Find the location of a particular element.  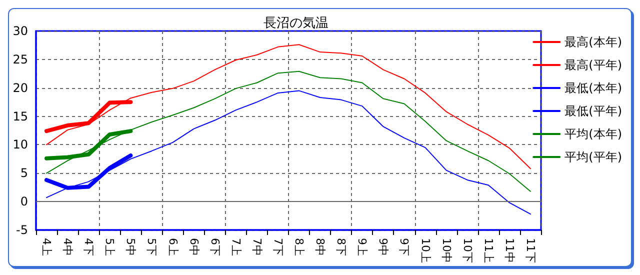

x-tick-label: 10下 is located at coordinates (467, 251).